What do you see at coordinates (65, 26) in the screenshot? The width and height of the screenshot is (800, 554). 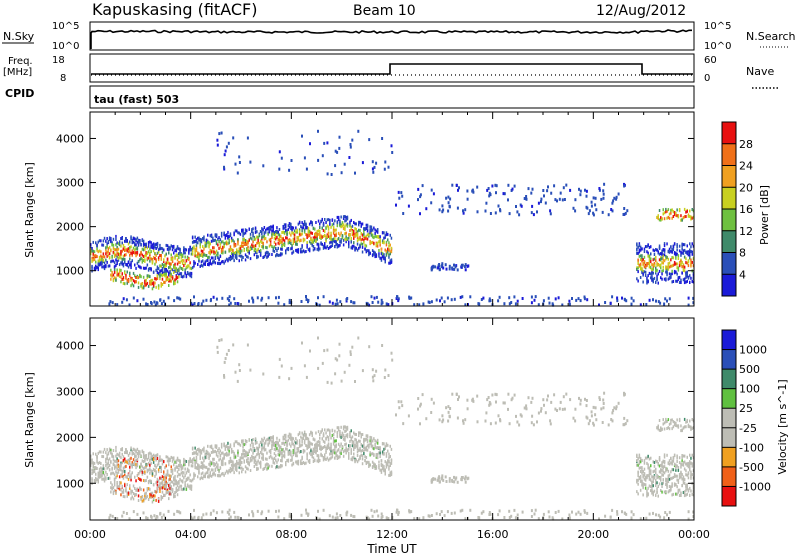 I see `nsky-left-tick-top: 10^5` at bounding box center [65, 26].